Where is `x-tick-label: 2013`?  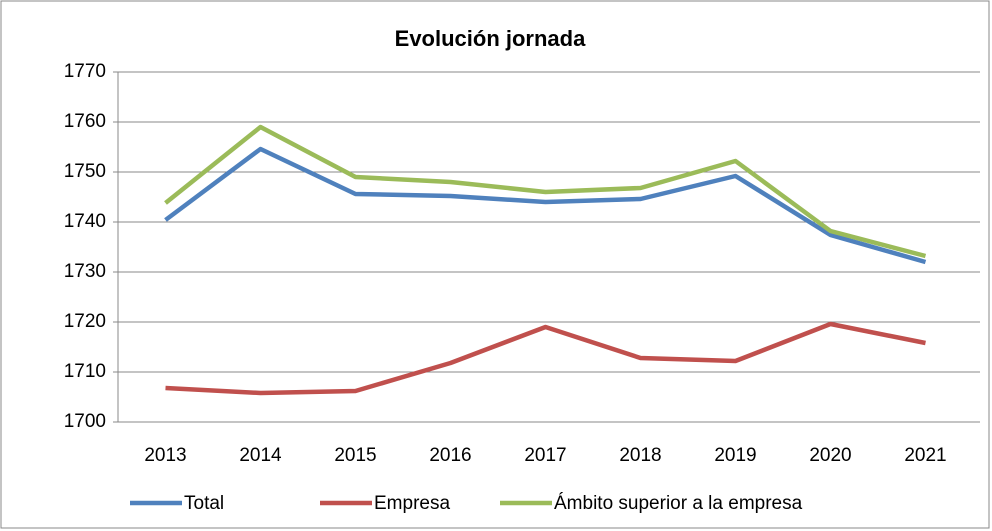 x-tick-label: 2013 is located at coordinates (165, 455).